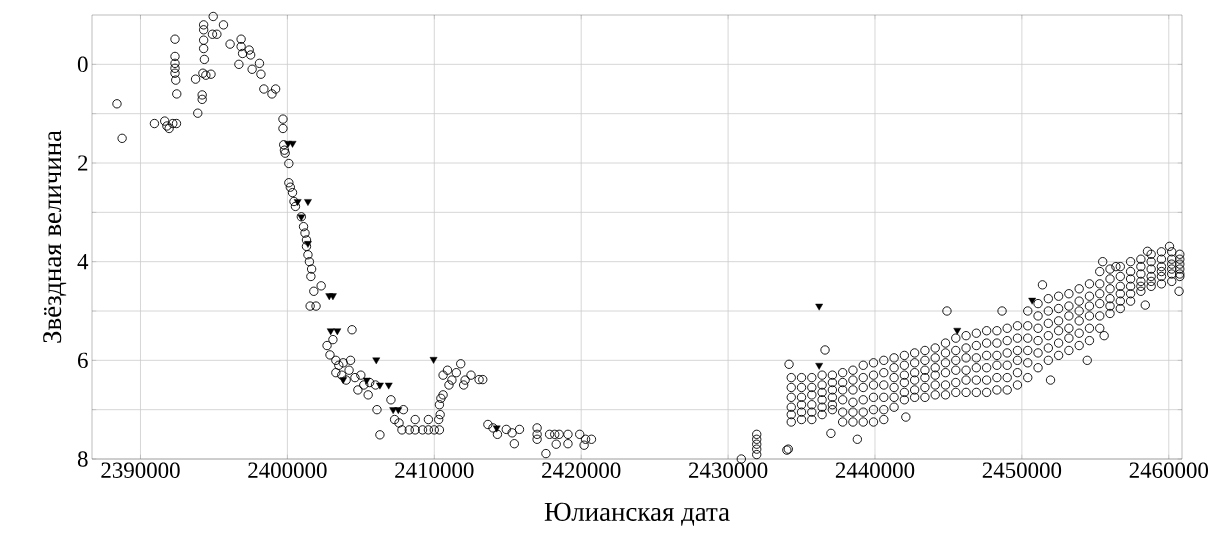  Describe the element at coordinates (140, 470) in the screenshot. I see `x-tick-label: 2390000` at that location.